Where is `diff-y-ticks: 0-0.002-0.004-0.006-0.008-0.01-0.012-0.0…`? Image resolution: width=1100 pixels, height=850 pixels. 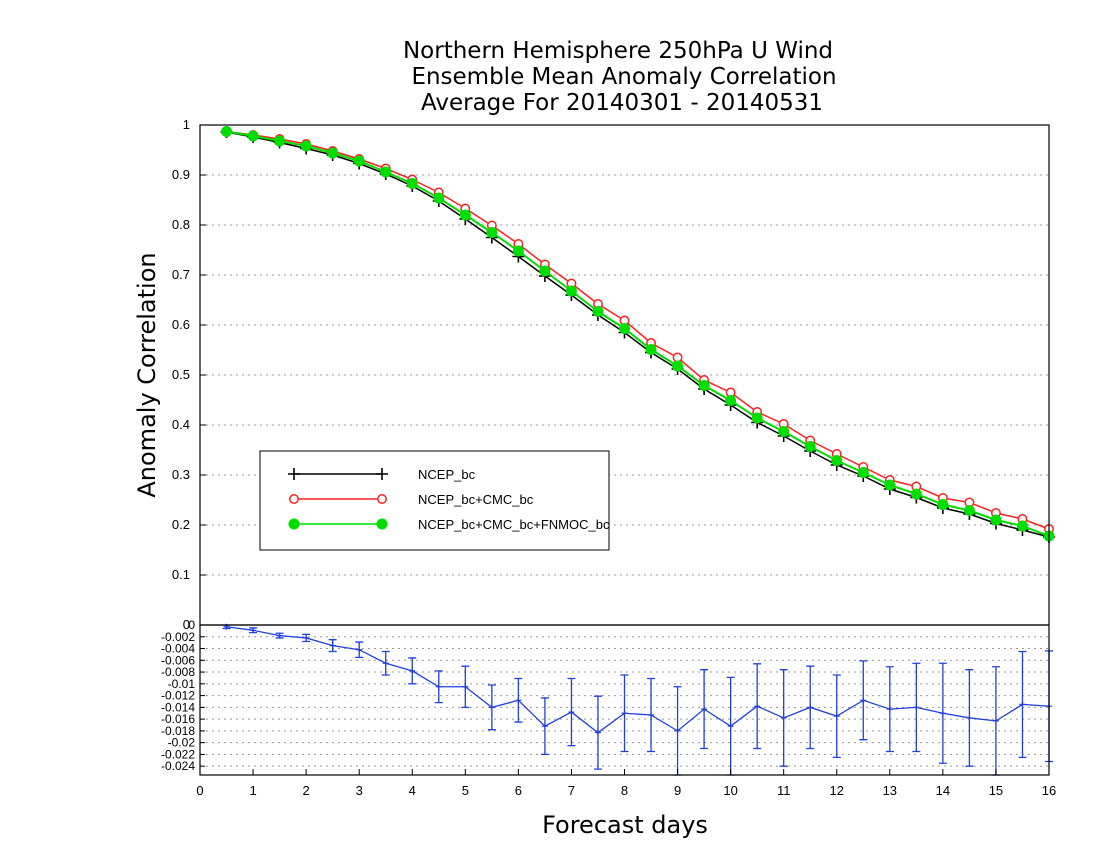 diff-y-ticks: 0-0.002-0.004-0.006-0.008-0.01-0.012-0.0… is located at coordinates (183, 695).